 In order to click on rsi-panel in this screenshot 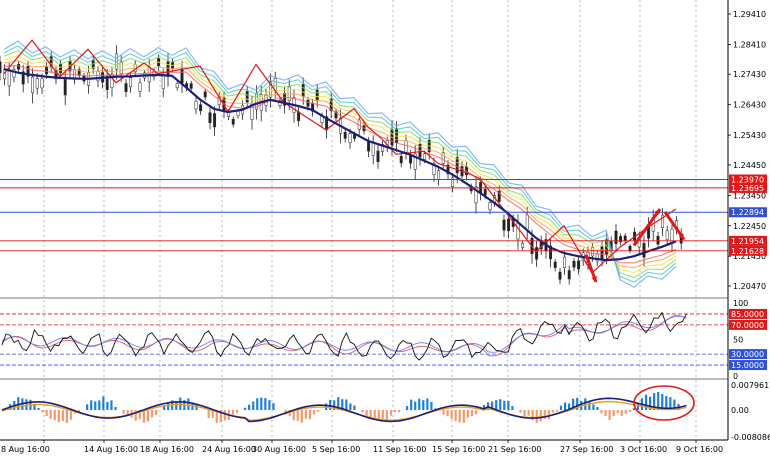, I will do `click(364, 338)`.